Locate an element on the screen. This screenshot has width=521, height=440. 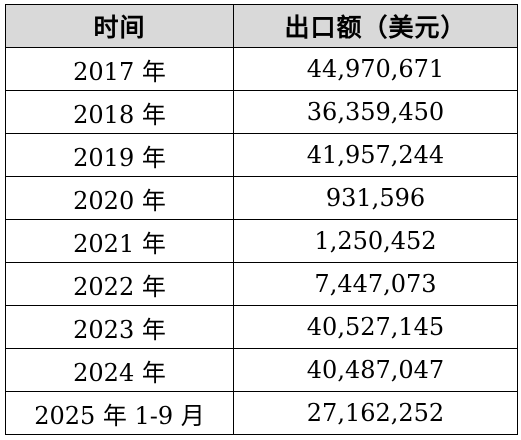
cell-time: 2017 年 is located at coordinates (119, 69).